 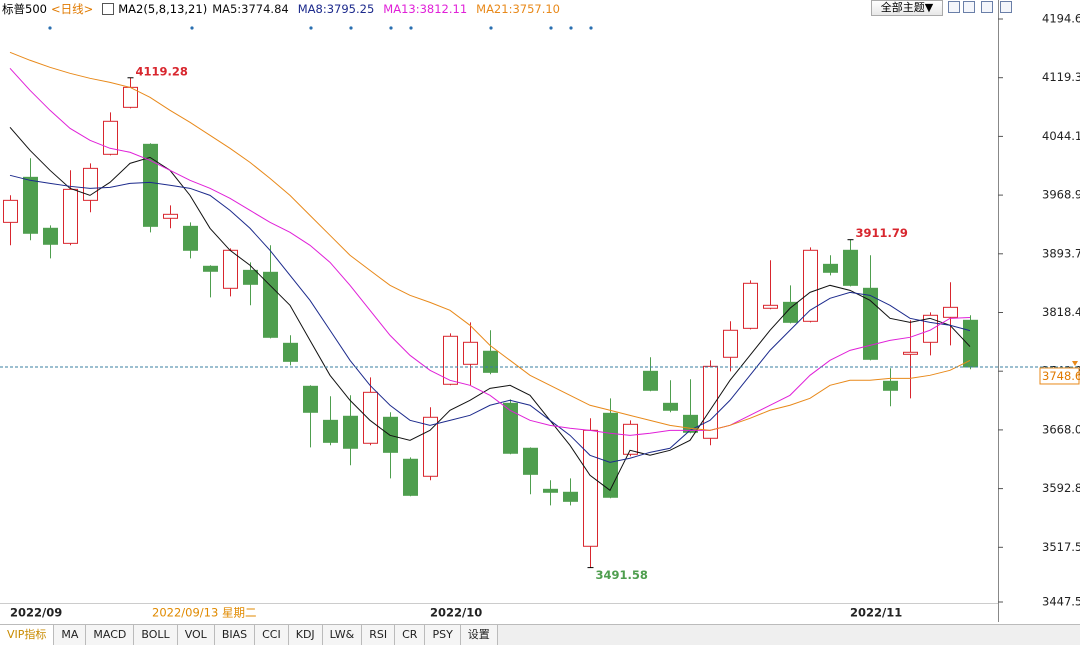 What do you see at coordinates (163, 8) in the screenshot?
I see `indicator-label: MA2(5,8,13,21)` at bounding box center [163, 8].